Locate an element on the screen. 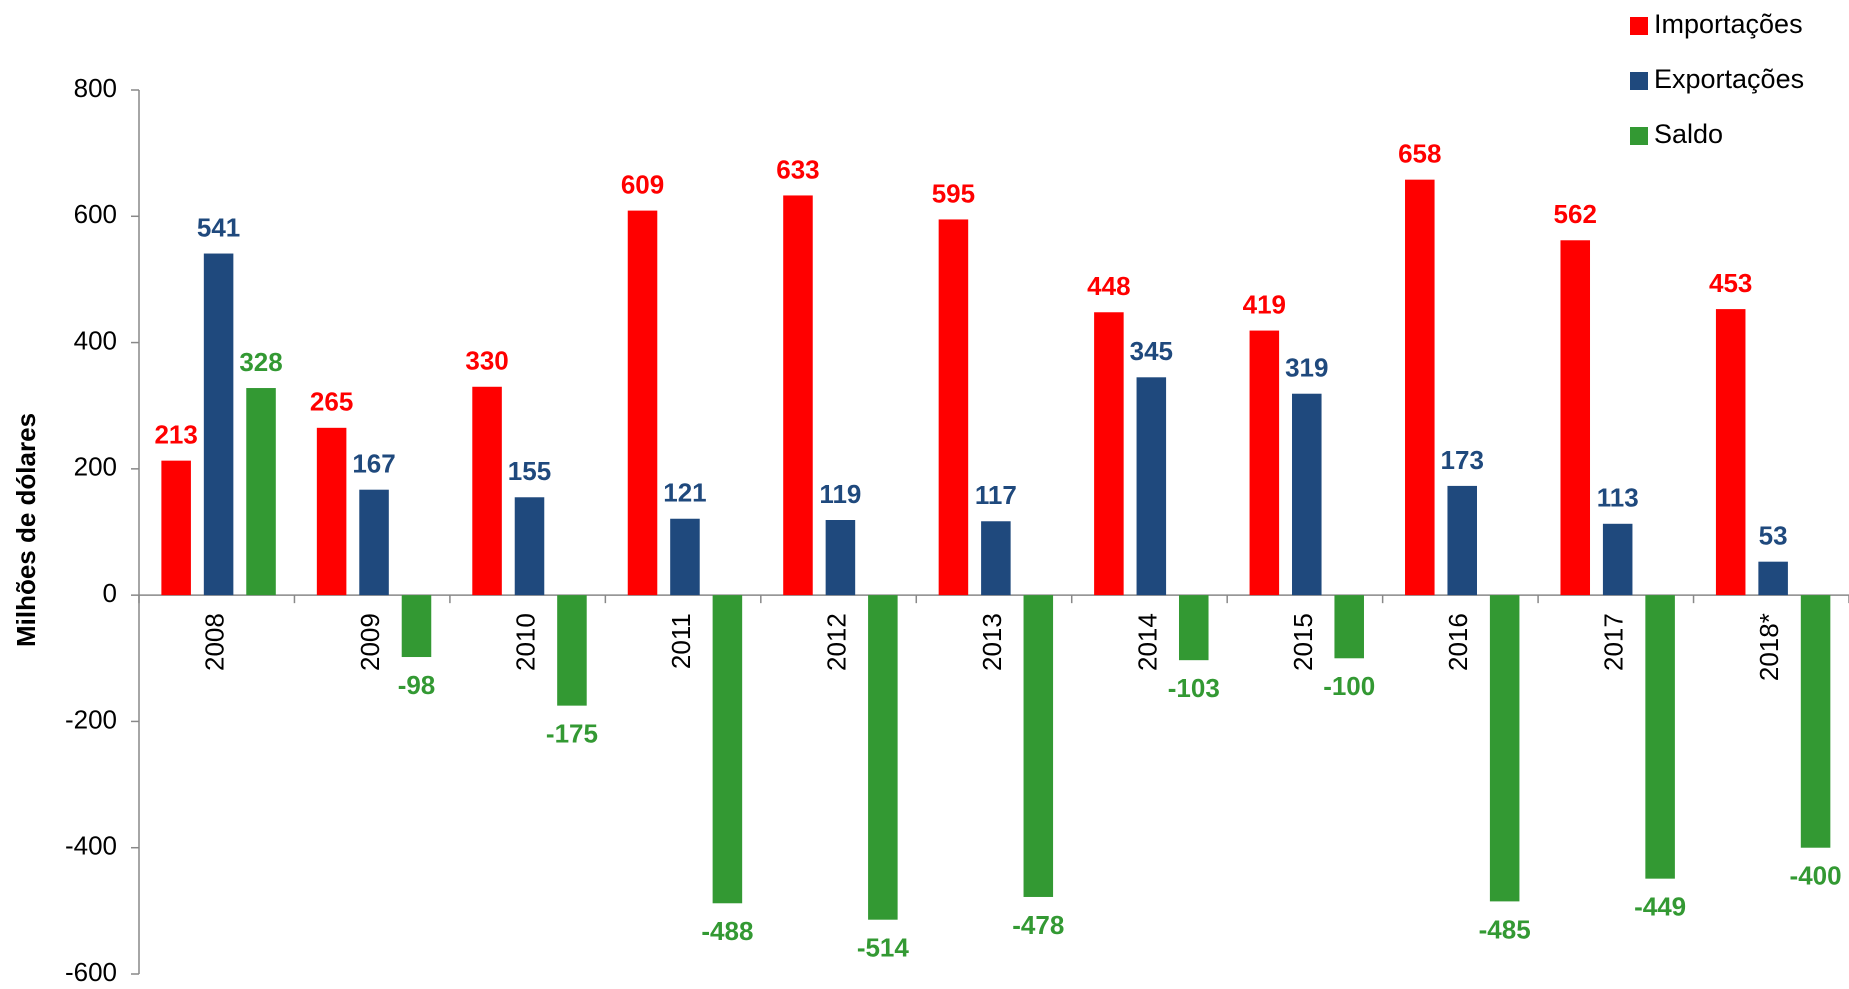  y-tick-label: -600 is located at coordinates (91, 972).